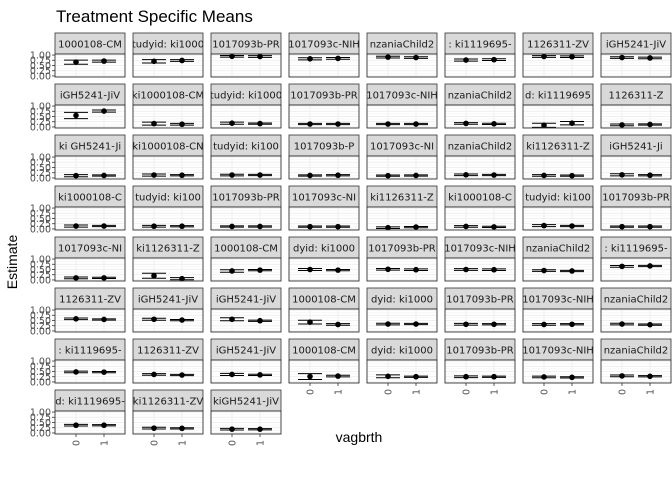 The height and width of the screenshot is (480, 672). Describe the element at coordinates (78, 159) in the screenshot. I see `facet-panel: ki GH5241-Ji 0.000.250.500.751.00` at that location.